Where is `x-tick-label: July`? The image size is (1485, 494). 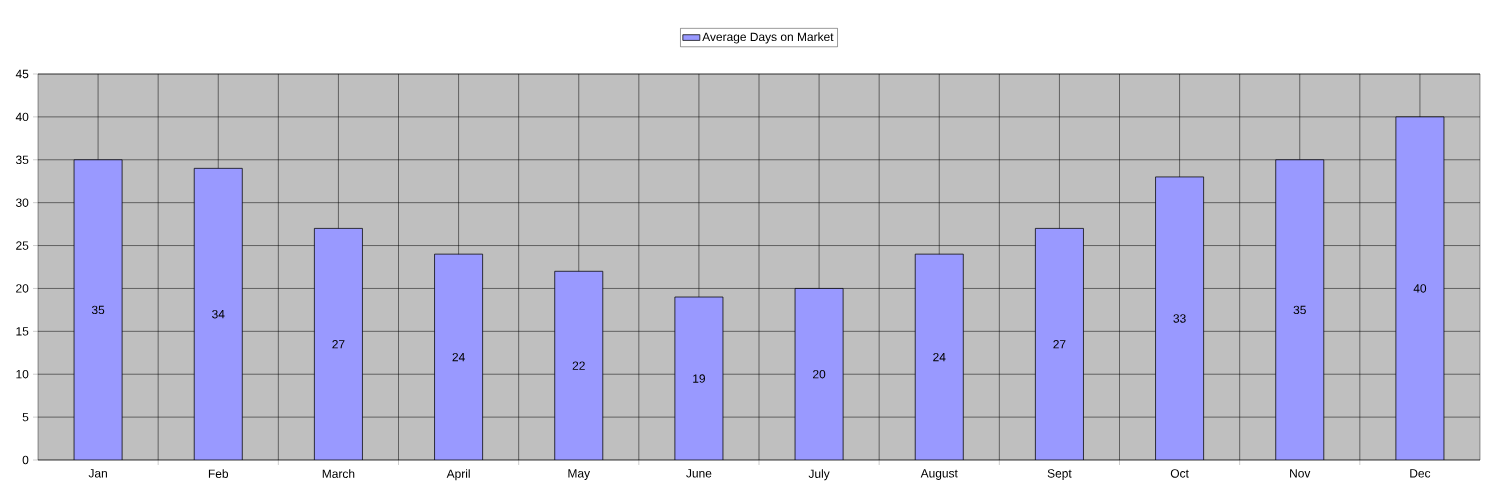 x-tick-label: July is located at coordinates (819, 475).